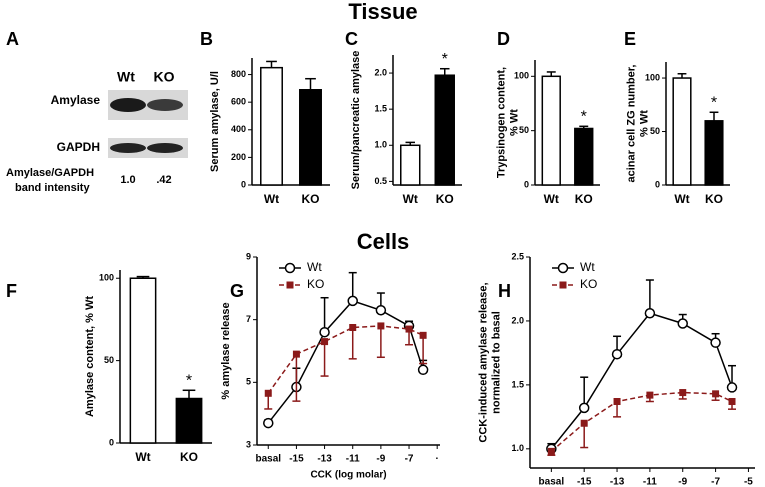 The image size is (765, 487). What do you see at coordinates (483, 362) in the screenshot?
I see `y-axis-label: CCK-induced amylase release,` at bounding box center [483, 362].